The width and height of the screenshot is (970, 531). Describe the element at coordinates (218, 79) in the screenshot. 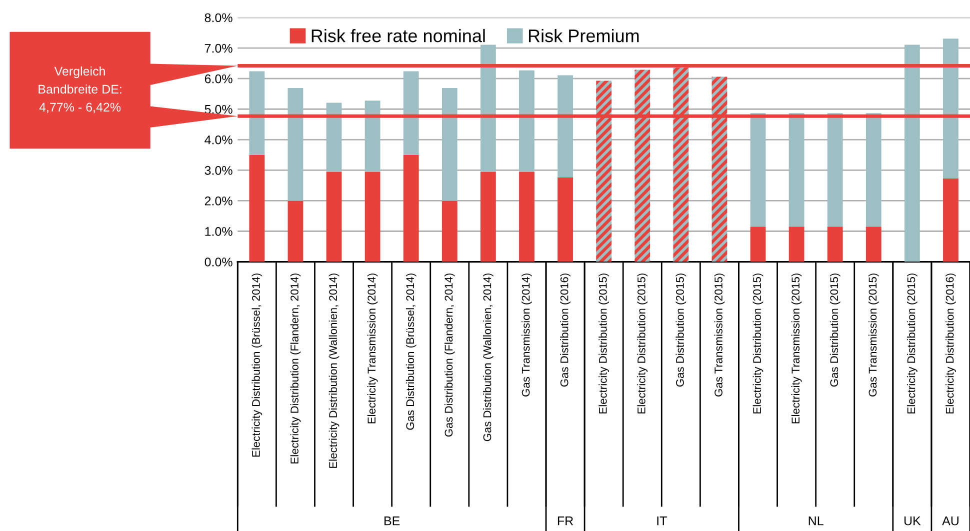

I see `y-tick-label: 6.0%` at that location.